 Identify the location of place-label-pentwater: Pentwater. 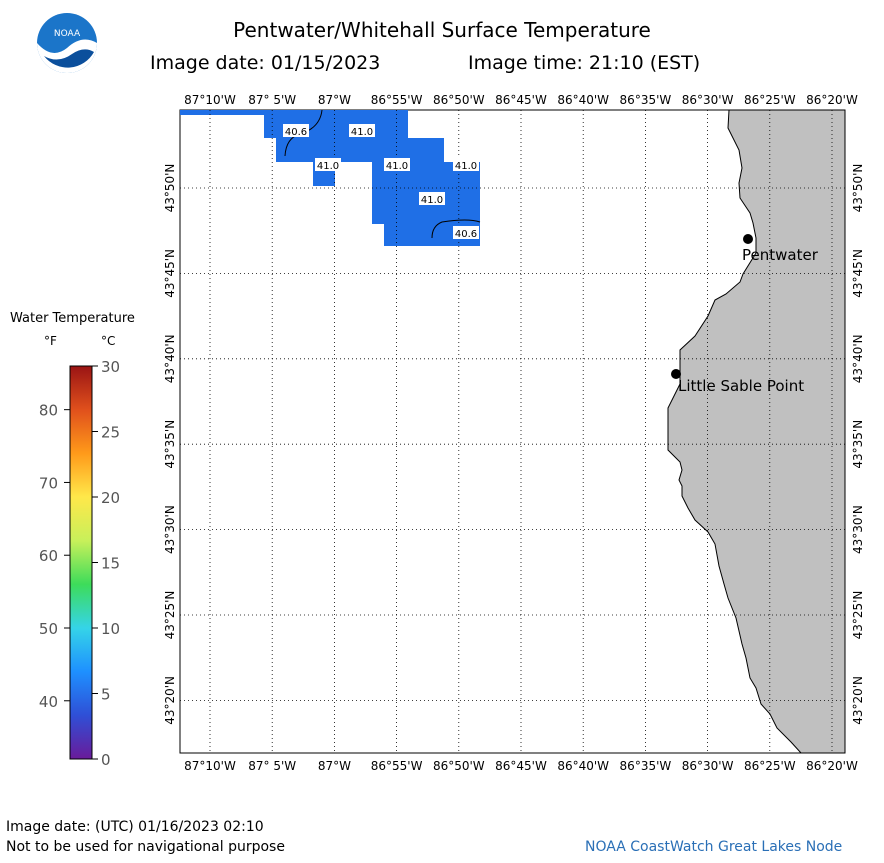
(780, 255).